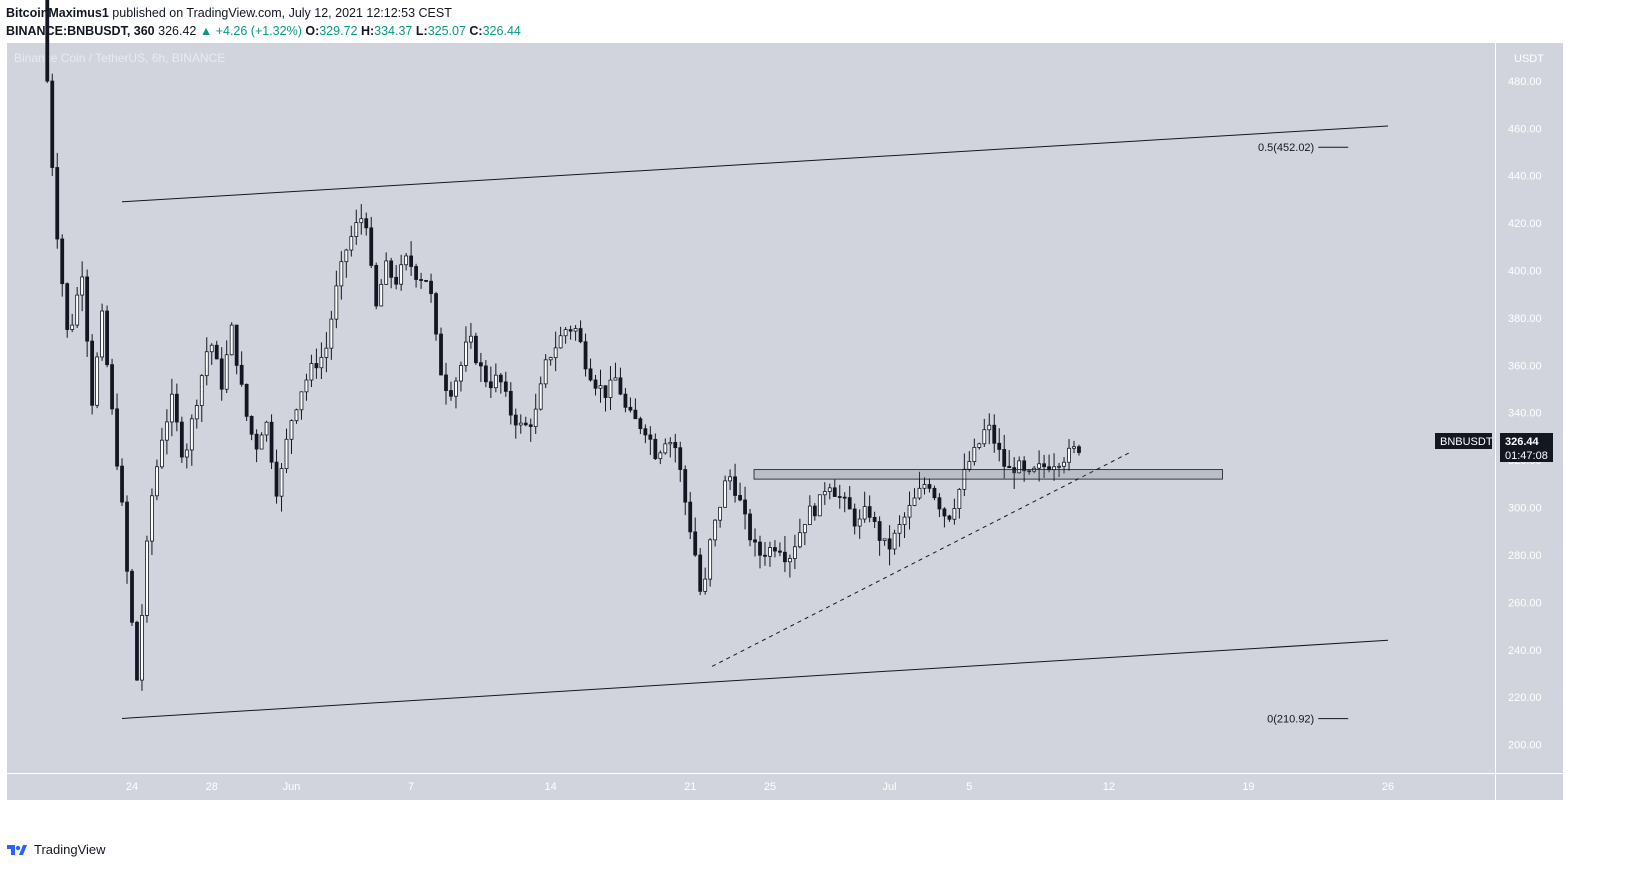 The image size is (1627, 872). I want to click on x-tick-label: 12, so click(1109, 787).